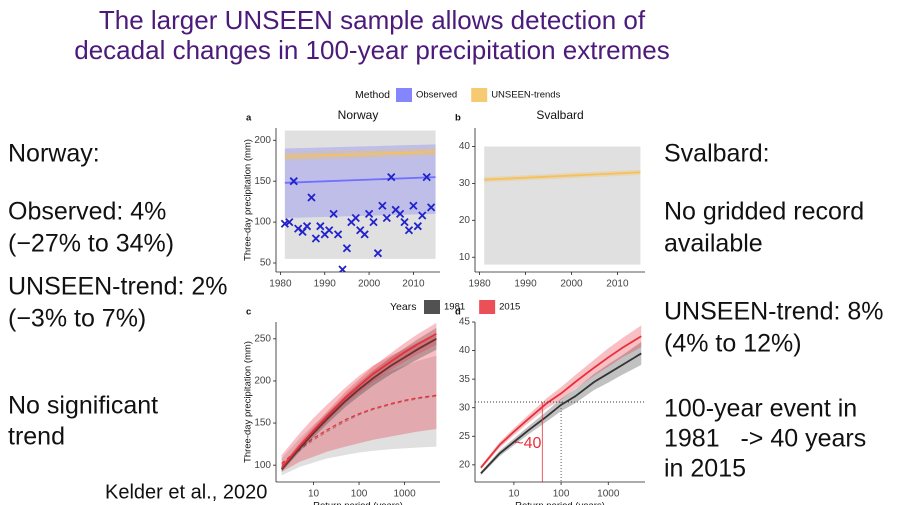 The width and height of the screenshot is (900, 505). Describe the element at coordinates (436, 95) in the screenshot. I see `legend-label: Observed` at that location.